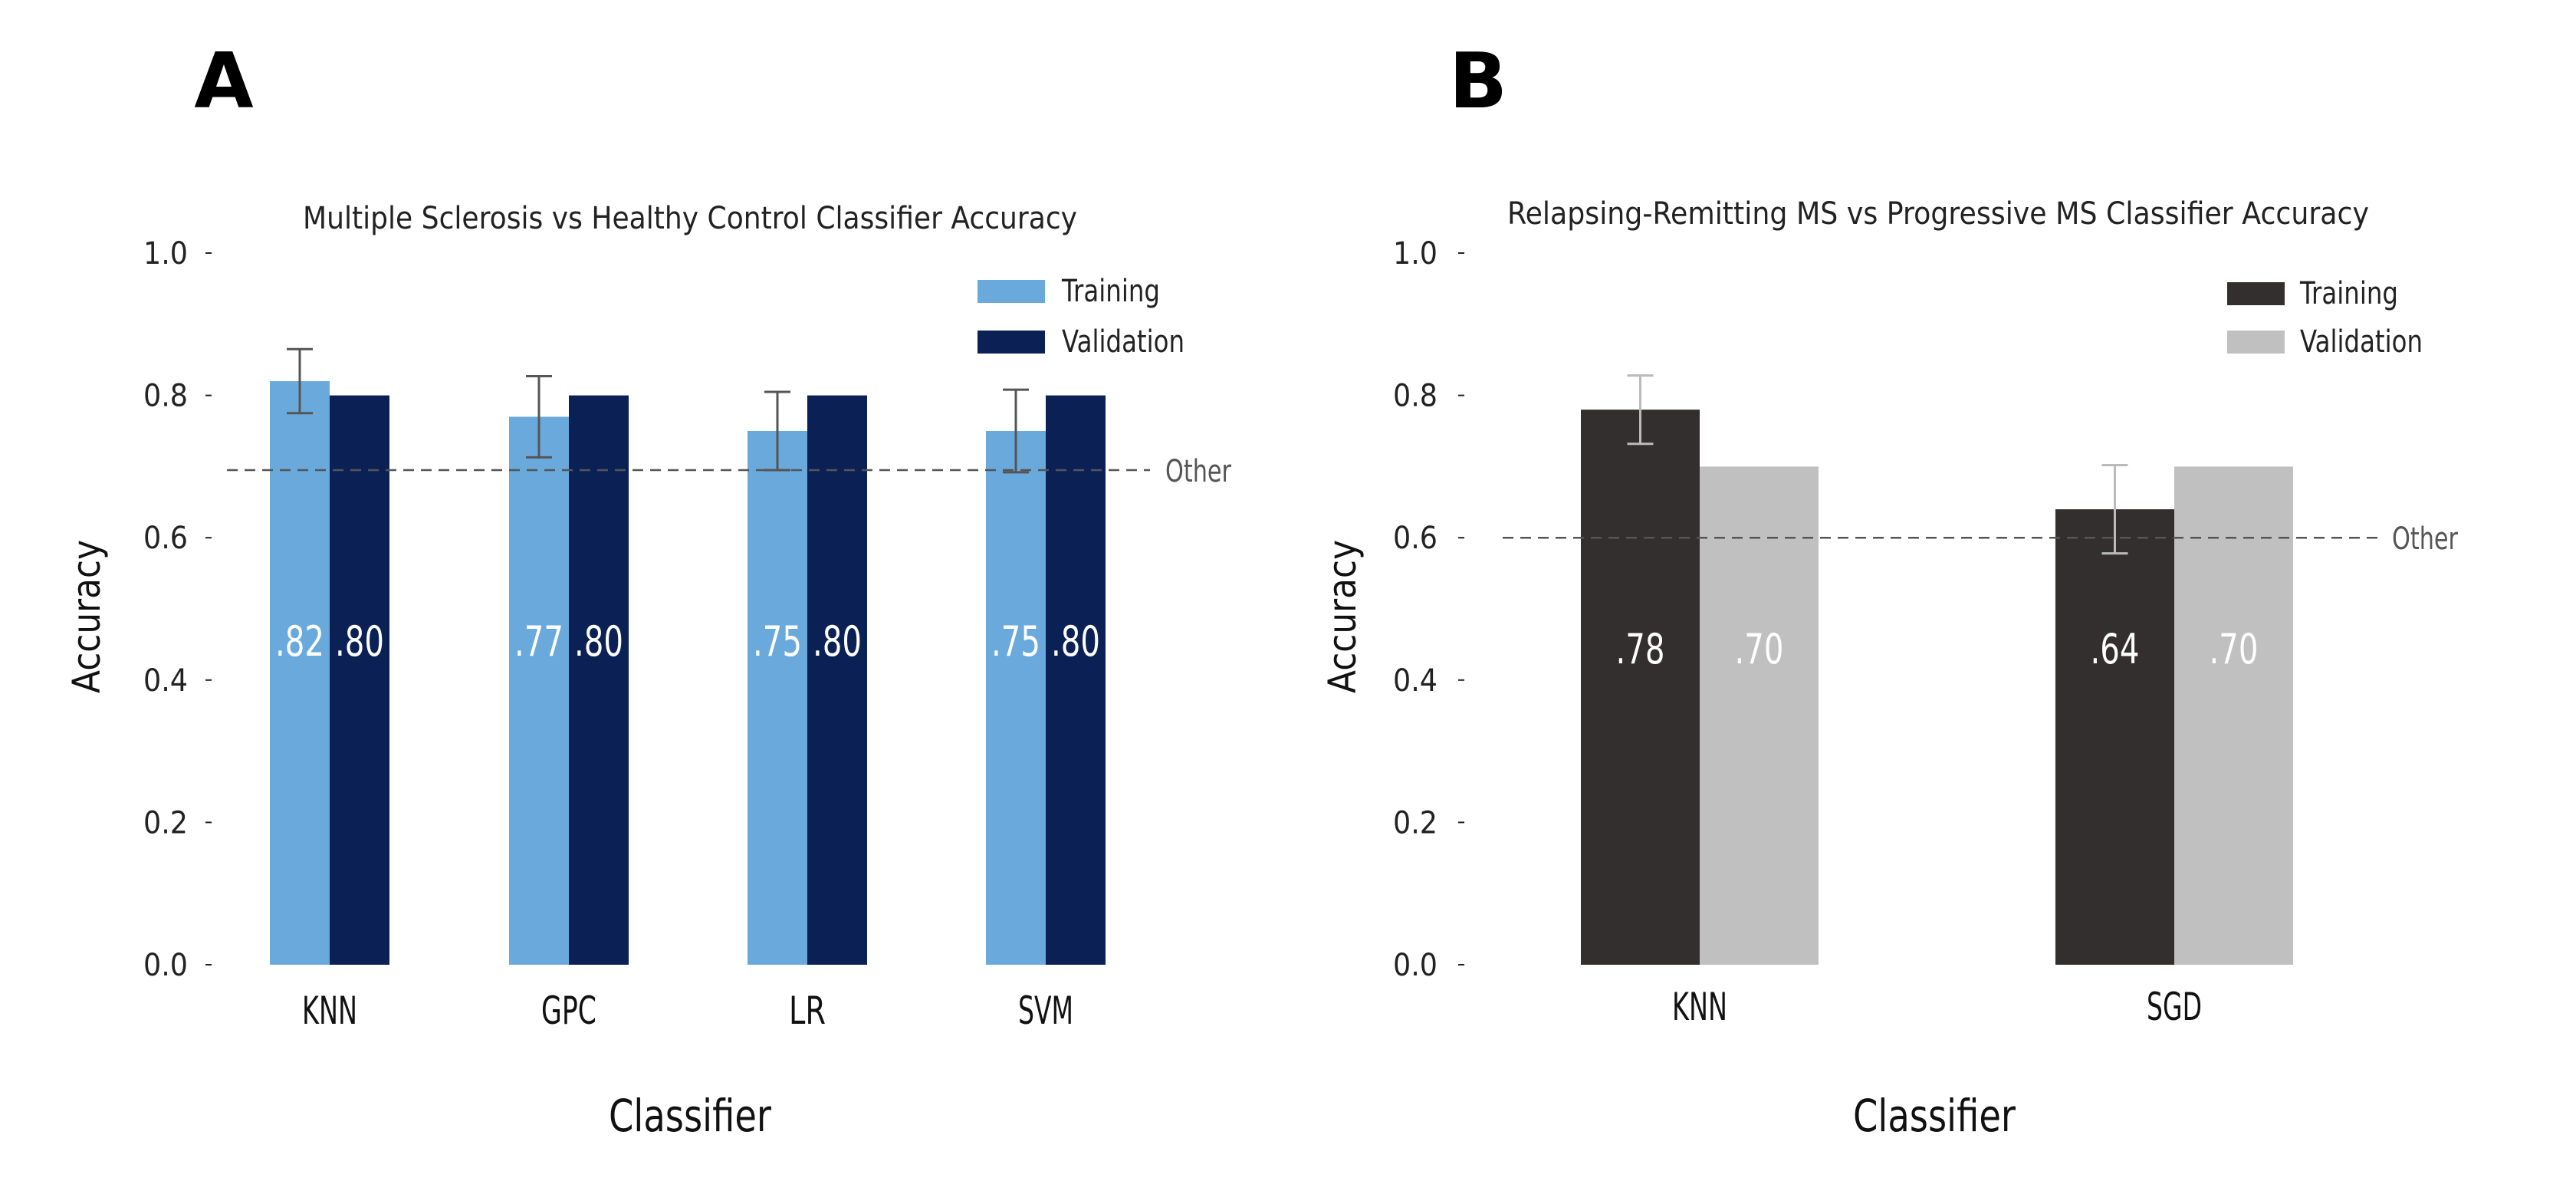  What do you see at coordinates (2349, 293) in the screenshot?
I see `panel-b-legend-label-training: Training` at bounding box center [2349, 293].